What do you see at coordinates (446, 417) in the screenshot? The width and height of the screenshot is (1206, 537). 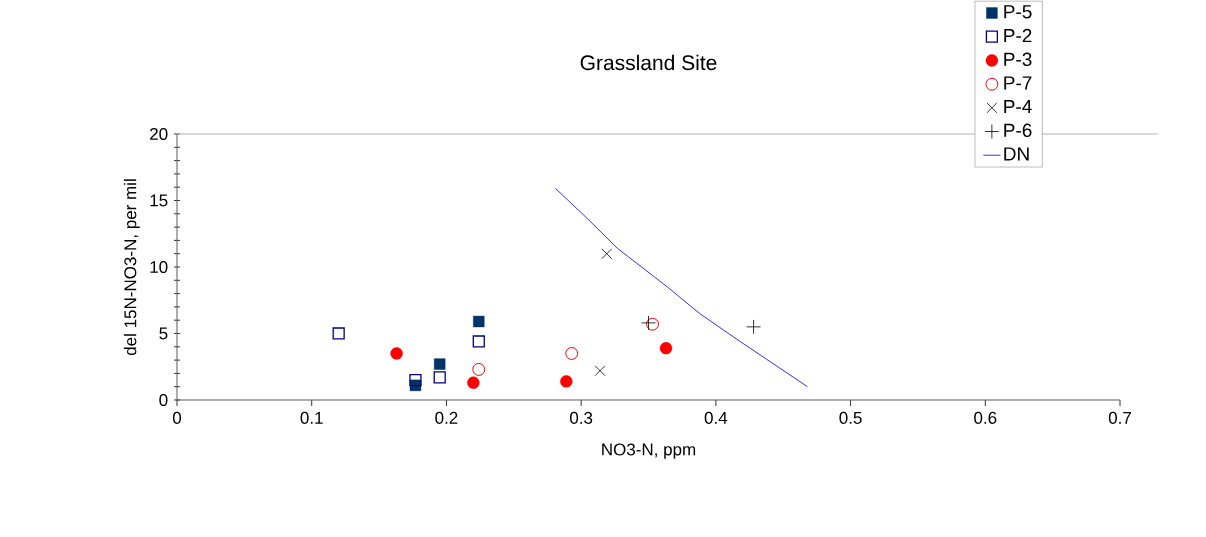 I see `x-tick-label: 0.2` at bounding box center [446, 417].